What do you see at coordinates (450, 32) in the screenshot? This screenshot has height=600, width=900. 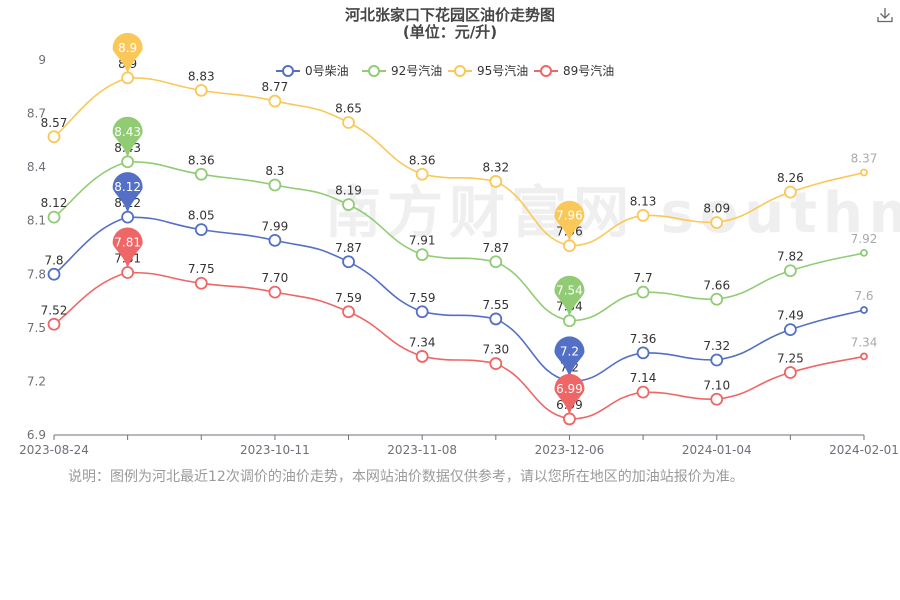 I see `chart-subtitle: (单位：元/升)` at bounding box center [450, 32].